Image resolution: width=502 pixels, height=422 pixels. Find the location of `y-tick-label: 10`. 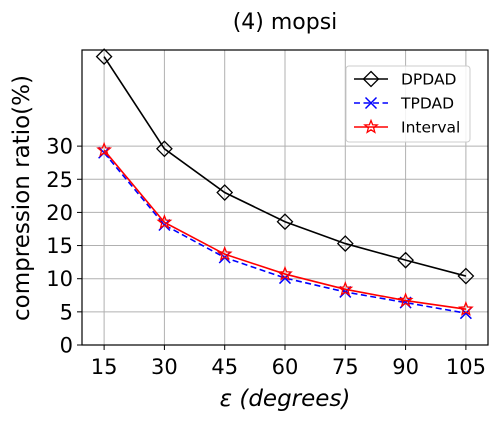

y-tick-label: 10 is located at coordinates (59, 279).